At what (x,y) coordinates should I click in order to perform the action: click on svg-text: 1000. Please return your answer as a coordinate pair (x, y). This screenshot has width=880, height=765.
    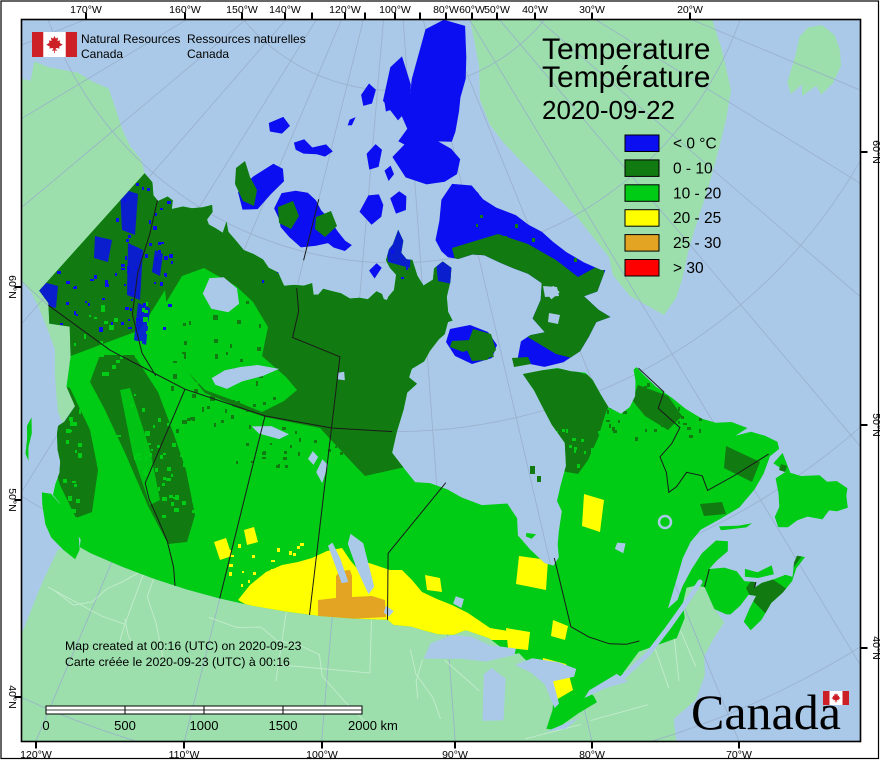
    Looking at the image, I should click on (204, 725).